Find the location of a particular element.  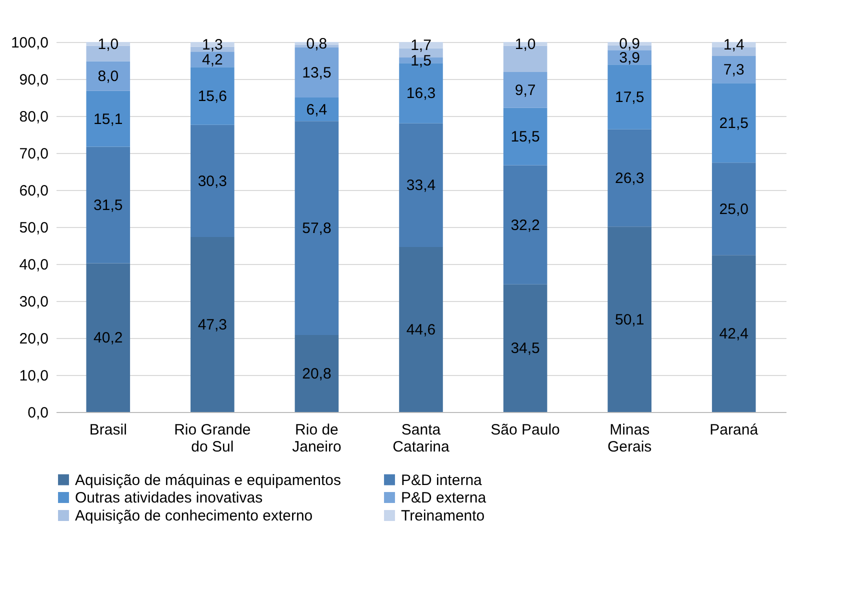

data-label: 40,2 is located at coordinates (108, 338).